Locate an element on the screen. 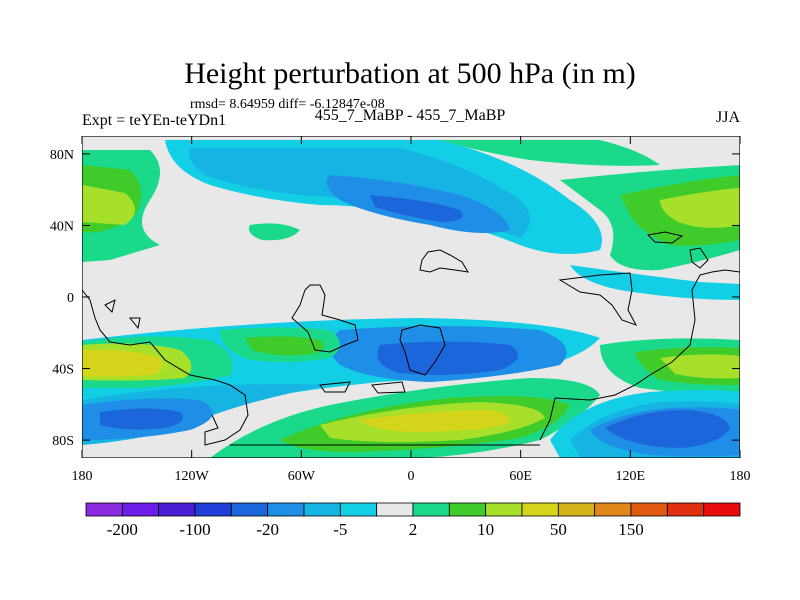 The height and width of the screenshot is (600, 800). colorbar-label: 2 is located at coordinates (413, 529).